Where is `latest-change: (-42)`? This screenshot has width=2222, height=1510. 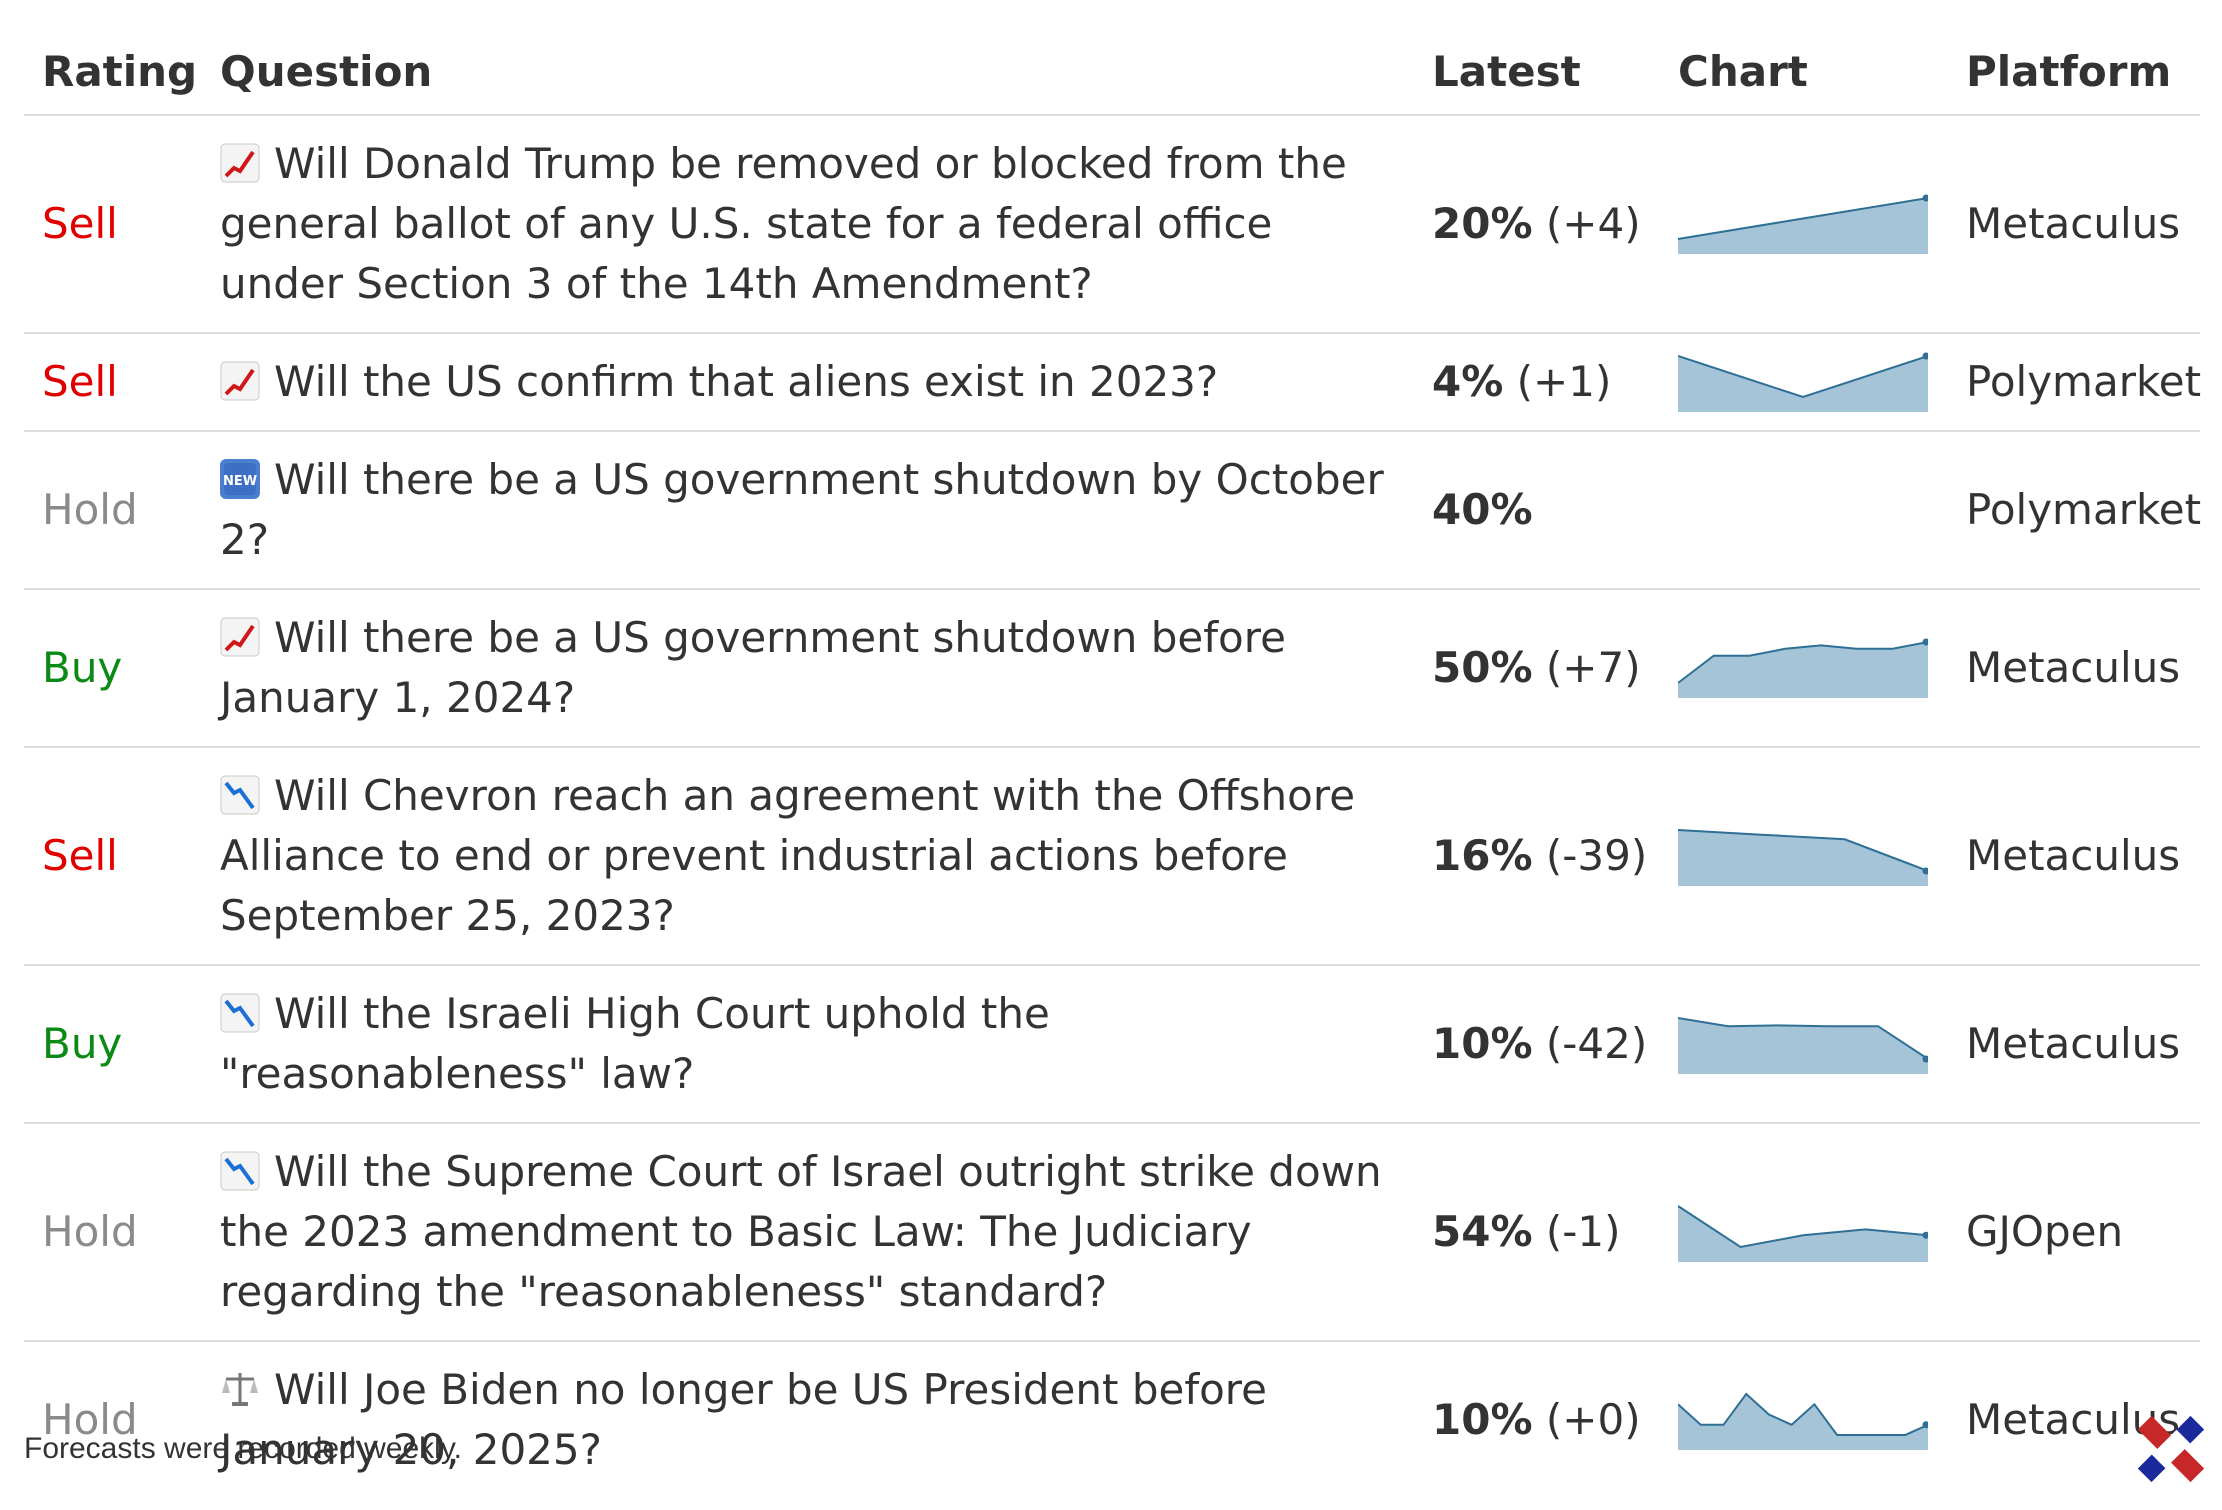
latest-change: (-42) is located at coordinates (1596, 1043).